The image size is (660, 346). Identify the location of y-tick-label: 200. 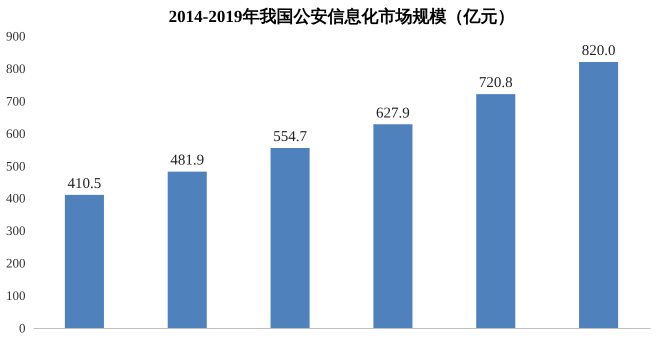
(16, 263).